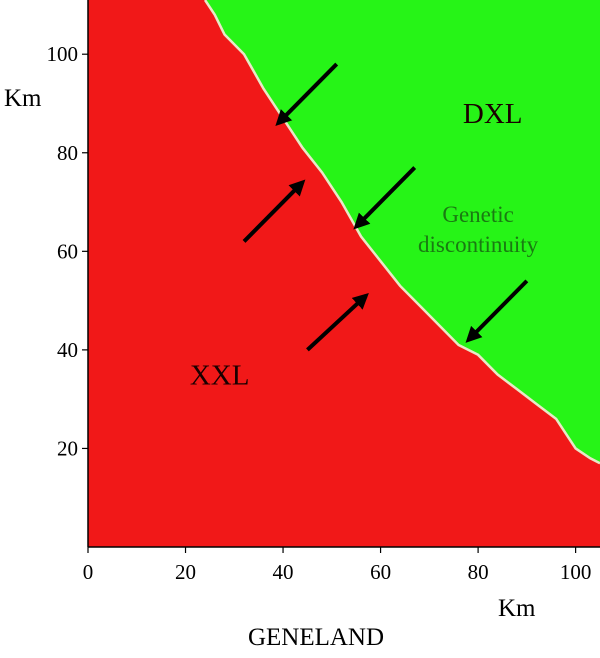 This screenshot has width=600, height=658. I want to click on x-axis-unit-label: Km, so click(517, 608).